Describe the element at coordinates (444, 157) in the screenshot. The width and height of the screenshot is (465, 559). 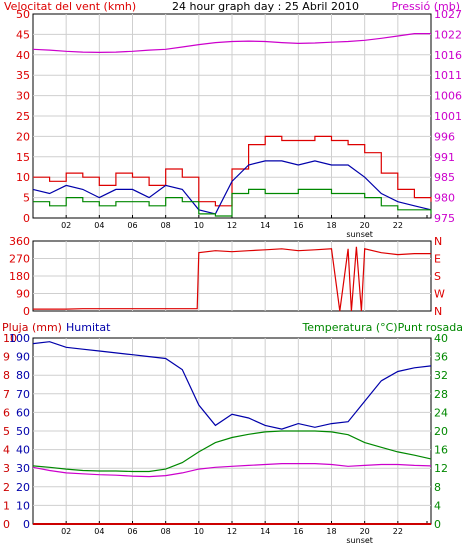
I see `pressure-y-tick-label: 991` at that location.